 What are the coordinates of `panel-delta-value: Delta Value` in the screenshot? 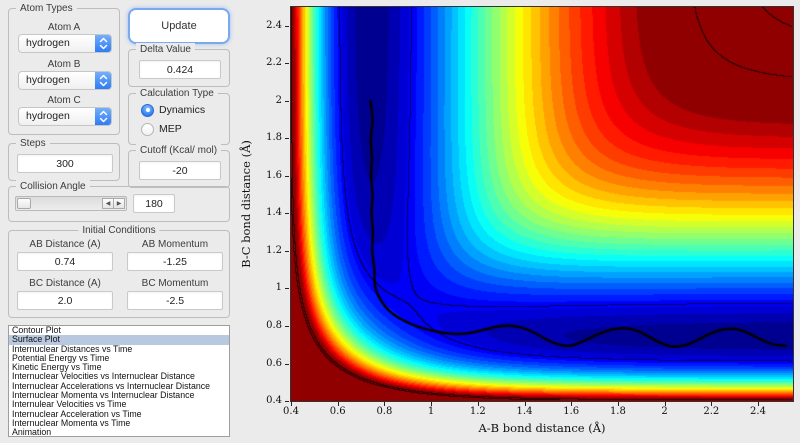 It's located at (179, 65).